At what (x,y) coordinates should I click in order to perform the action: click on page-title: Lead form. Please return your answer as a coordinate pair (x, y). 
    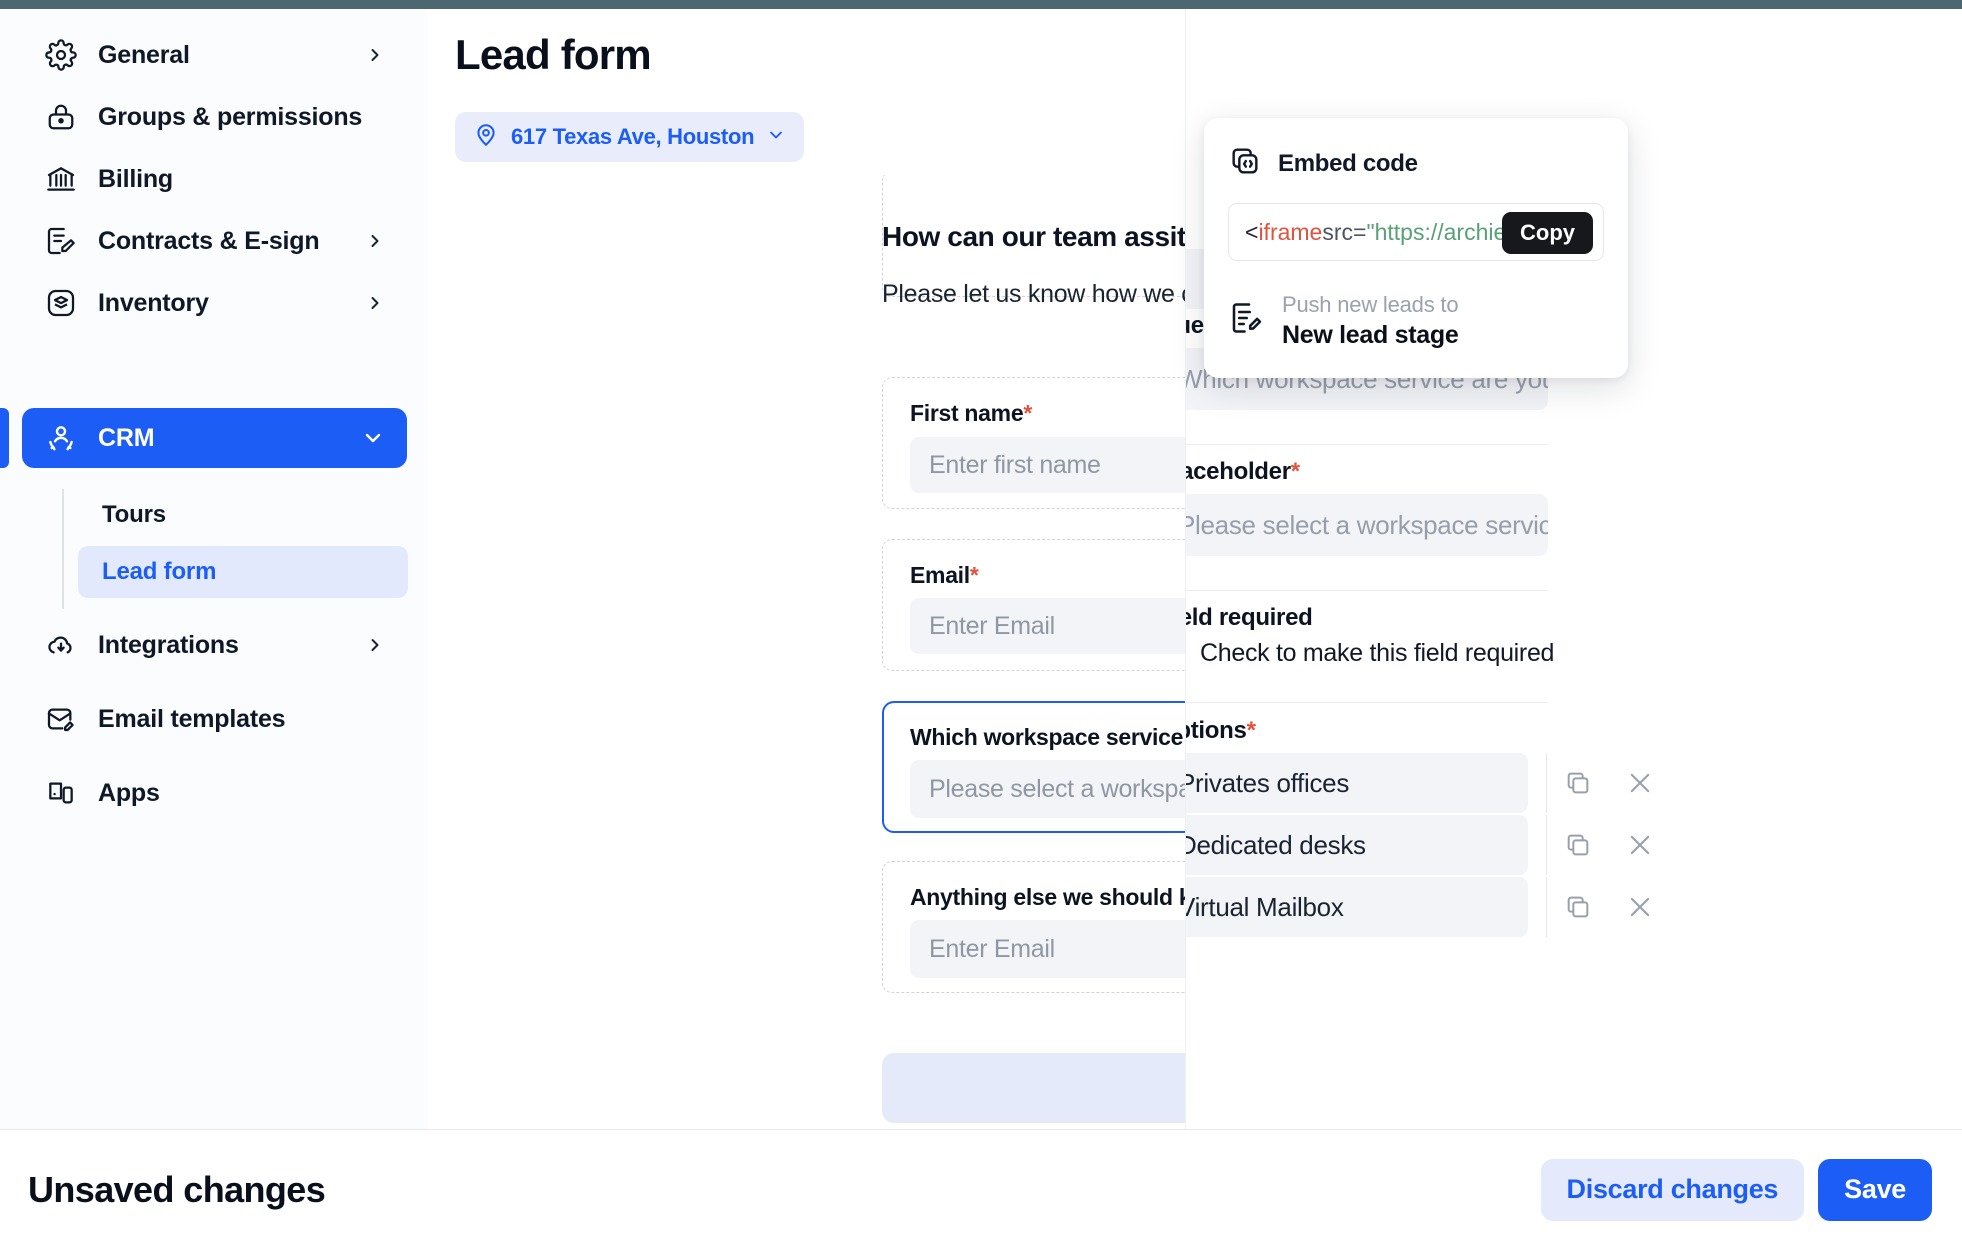
    Looking at the image, I should click on (553, 54).